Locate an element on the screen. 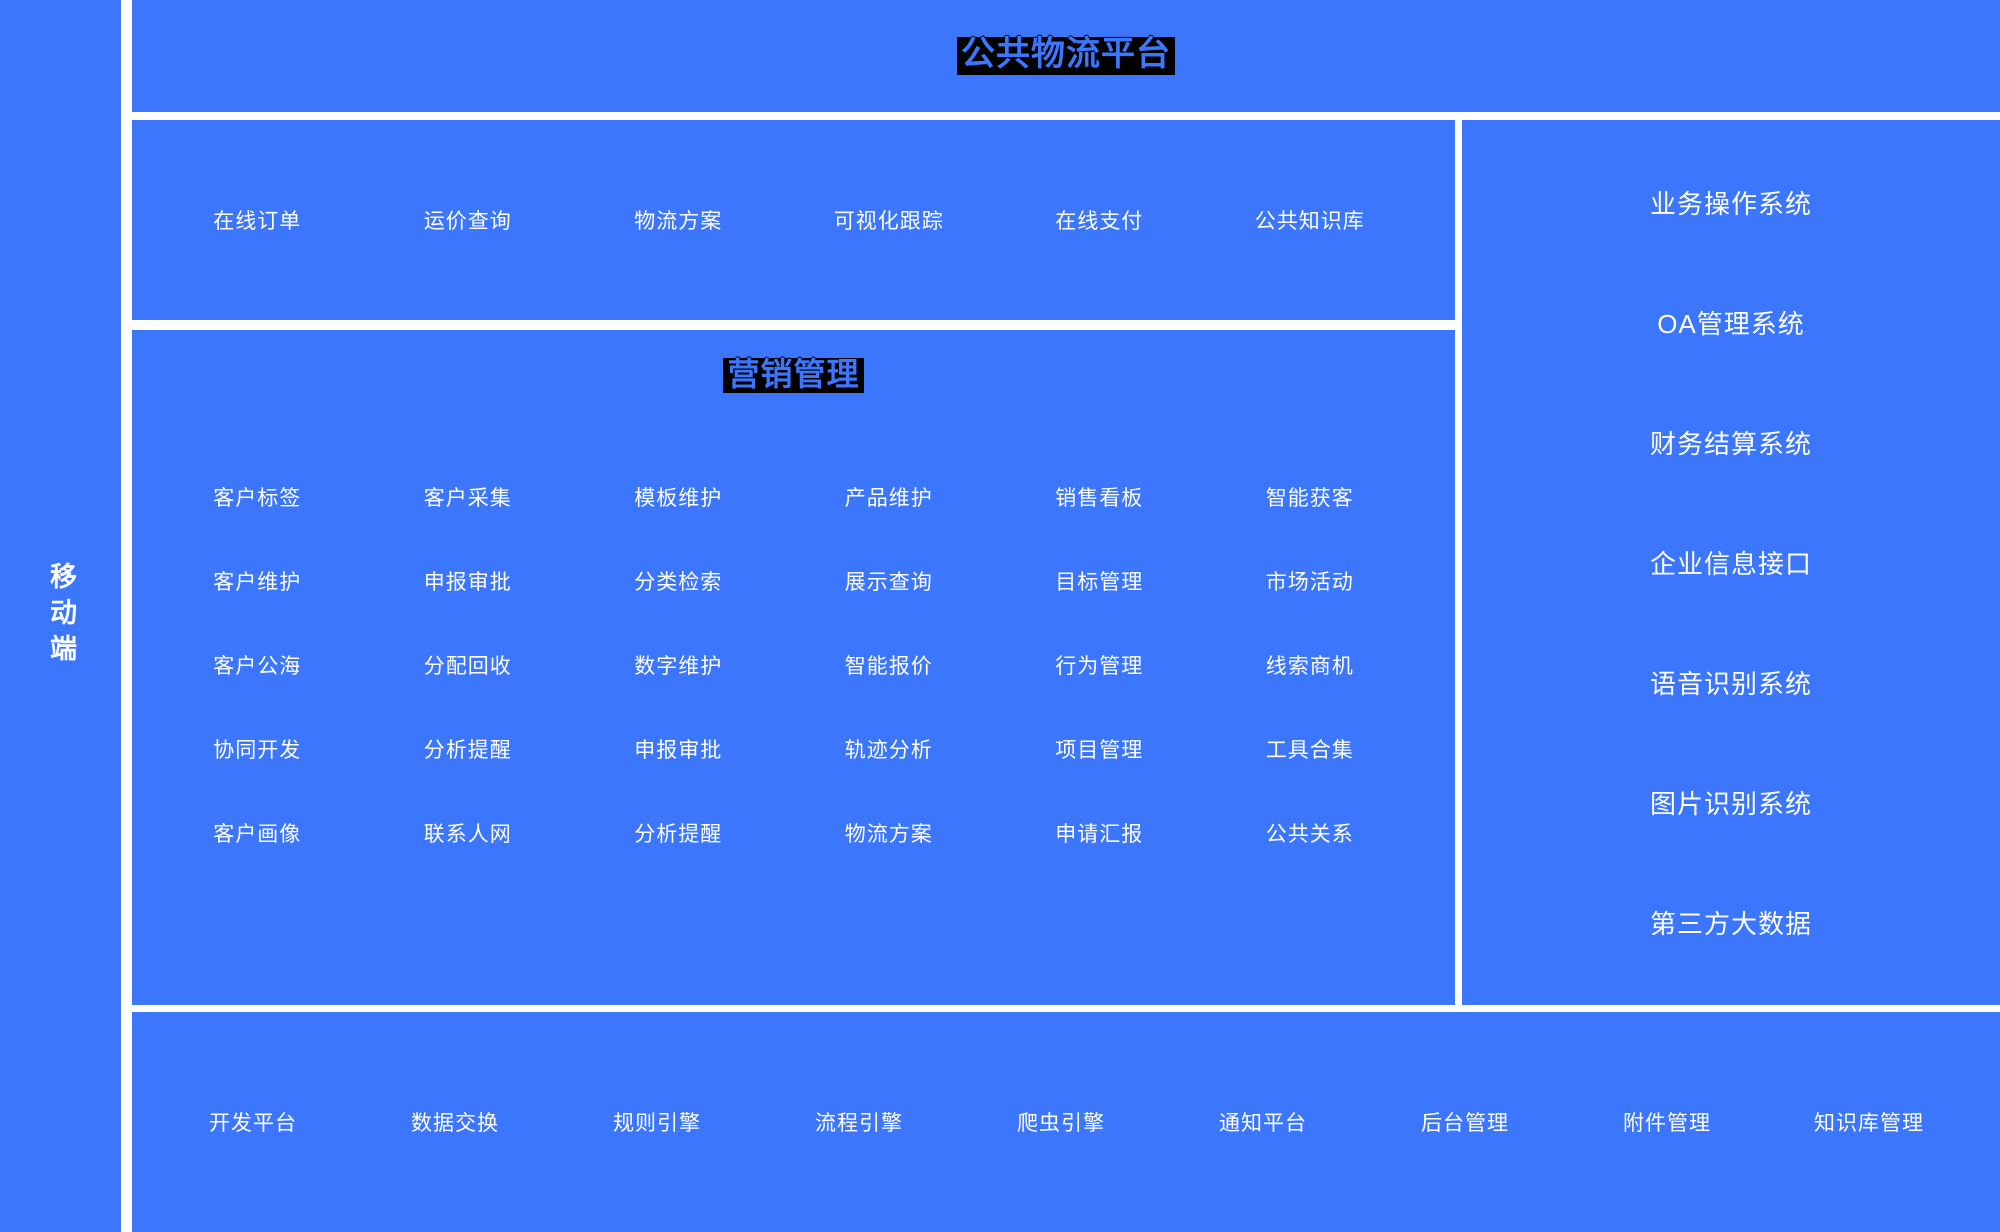 The height and width of the screenshot is (1232, 2000). services-panel: 在线订单 运价查询 物流方案 可视化跟踪 在线支付 公共知识库 is located at coordinates (793, 220).